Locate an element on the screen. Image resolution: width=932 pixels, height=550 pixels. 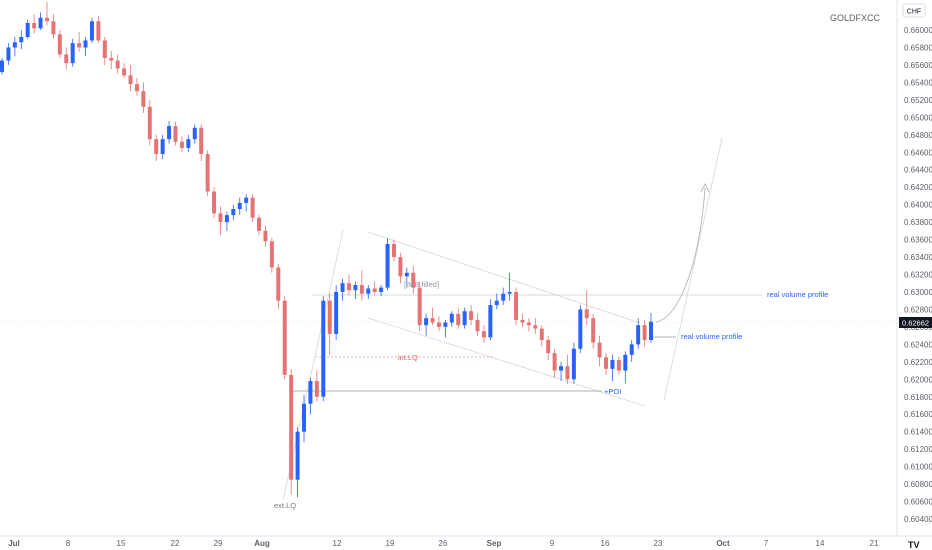
price-tick-label: 0.66000 is located at coordinates (918, 30).